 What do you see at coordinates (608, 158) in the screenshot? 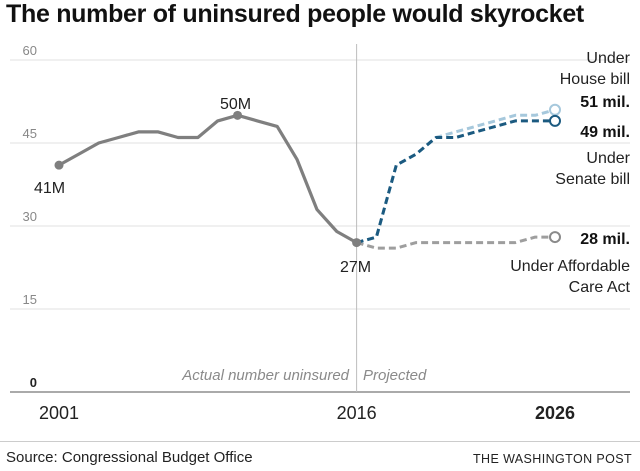
I see `senate-bill-label-line1: Under` at bounding box center [608, 158].